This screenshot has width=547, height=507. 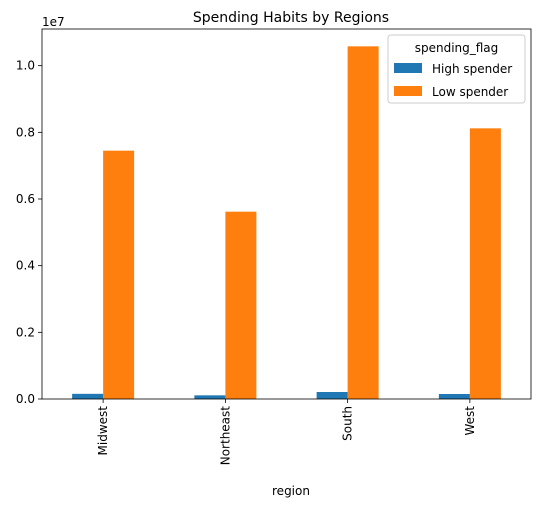 I want to click on x-tick-label: South, so click(x=348, y=423).